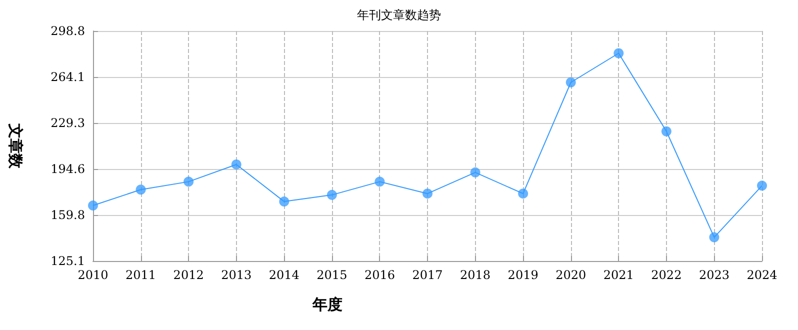 This screenshot has width=798, height=330. Describe the element at coordinates (15, 146) in the screenshot. I see `y-axis-title: 文章数` at that location.